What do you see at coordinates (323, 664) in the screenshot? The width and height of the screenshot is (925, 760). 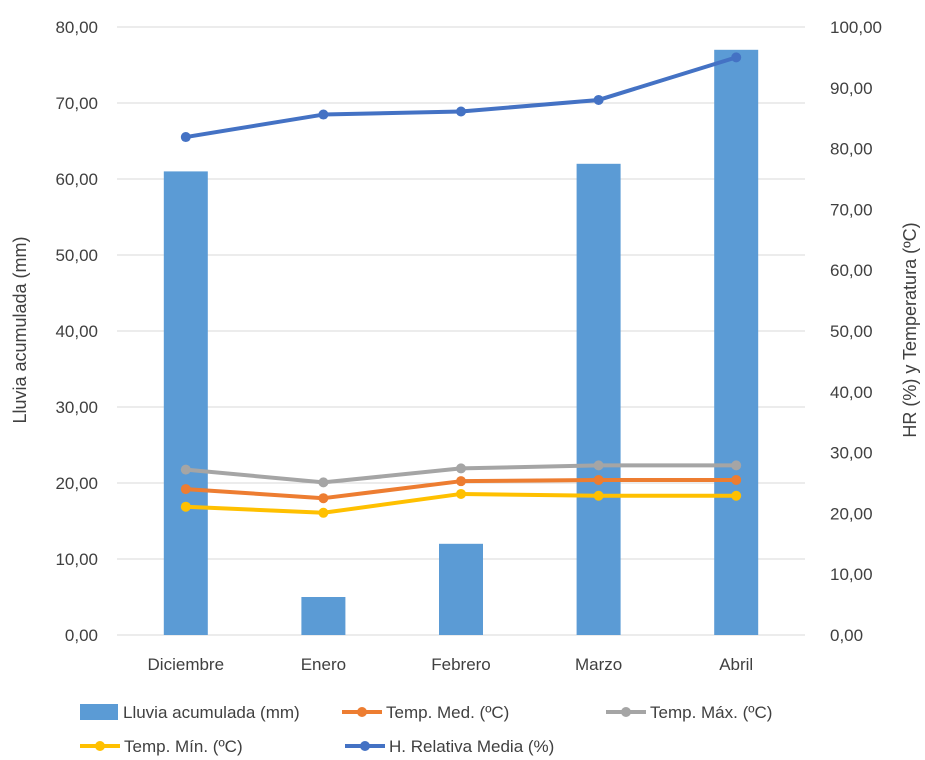 I see `x-tick-label: Enero` at bounding box center [323, 664].